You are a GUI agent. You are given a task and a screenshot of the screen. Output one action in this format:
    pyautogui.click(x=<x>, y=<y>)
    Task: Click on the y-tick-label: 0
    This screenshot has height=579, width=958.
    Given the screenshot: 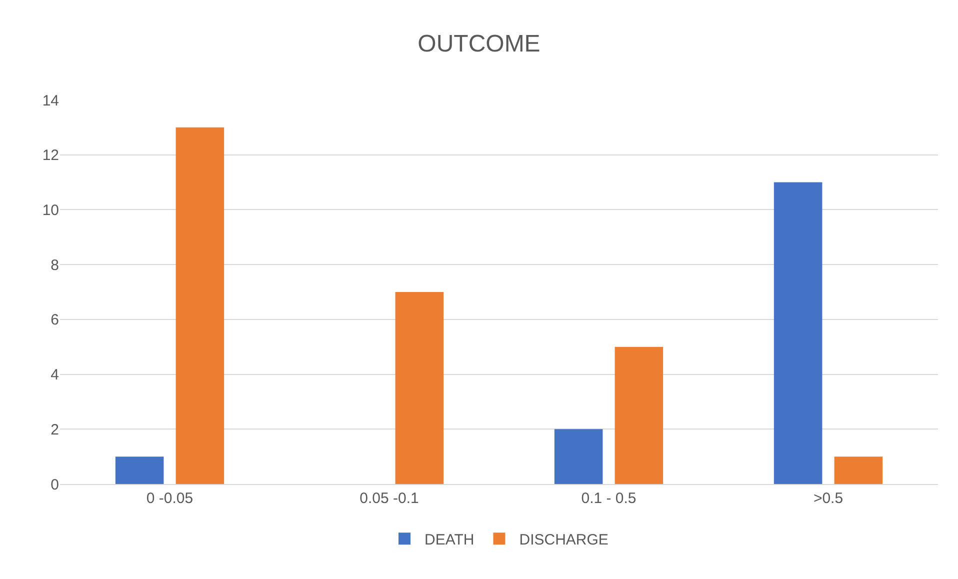 What is the action you would take?
    pyautogui.click(x=54, y=485)
    